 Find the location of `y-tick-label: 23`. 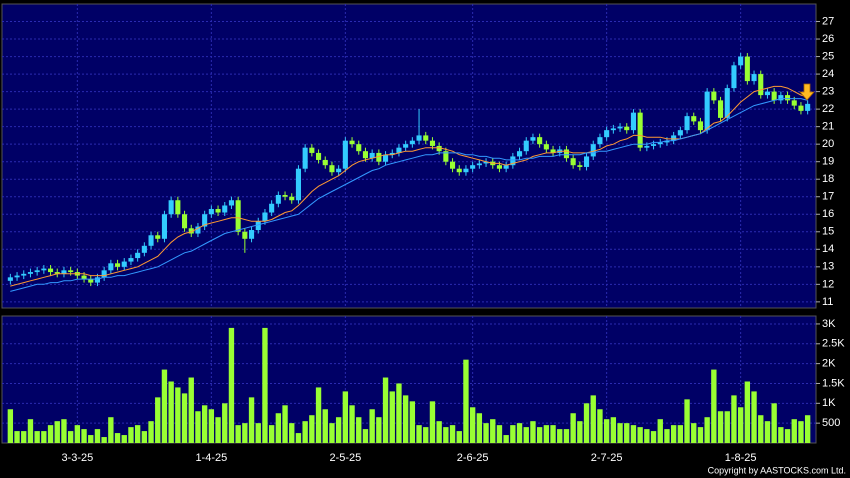

y-tick-label: 23 is located at coordinates (828, 92).